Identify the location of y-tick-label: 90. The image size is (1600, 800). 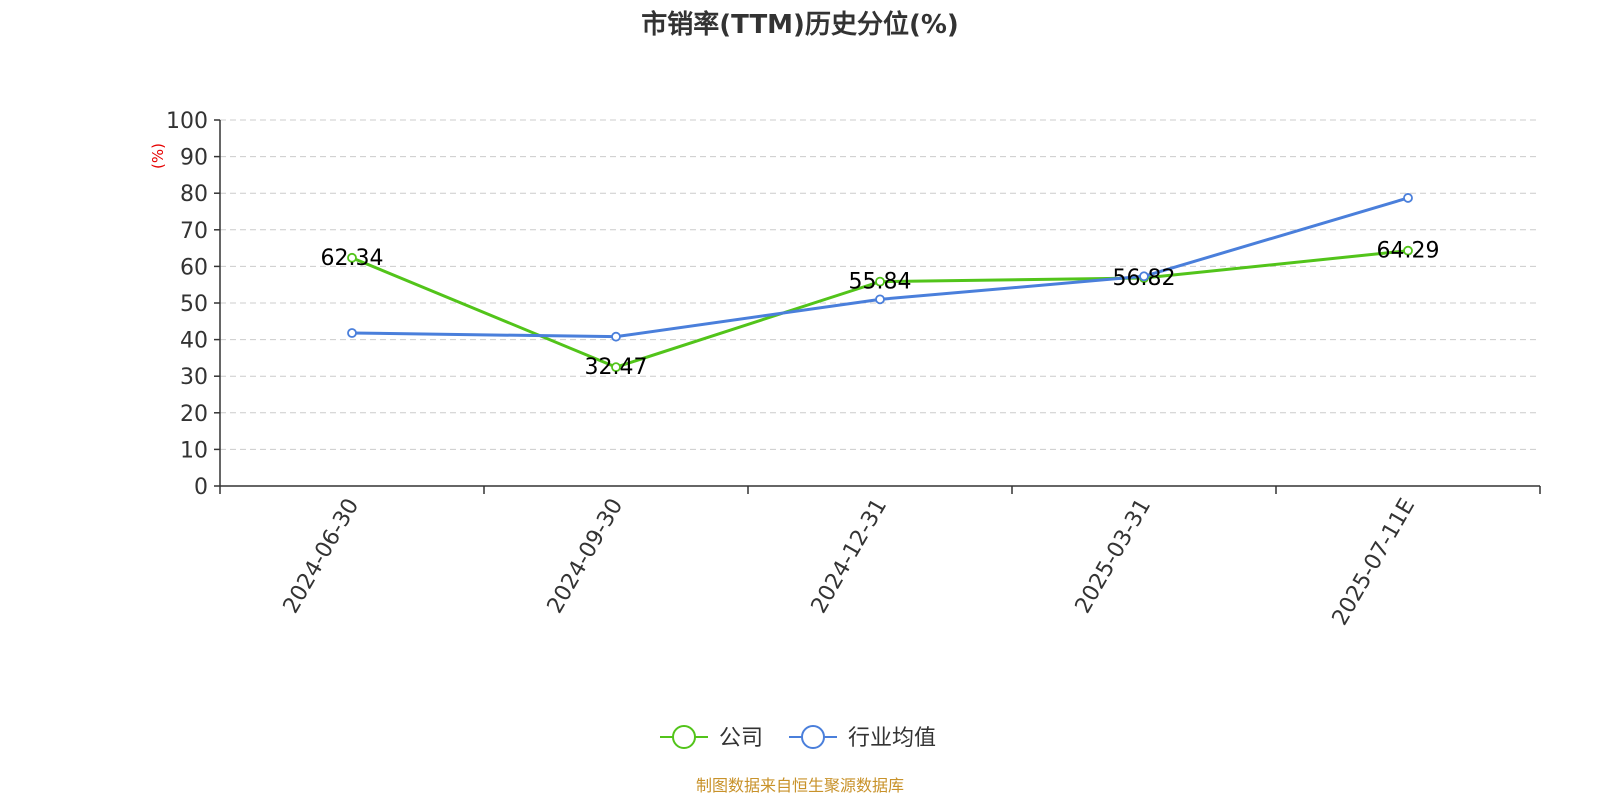
(194, 158).